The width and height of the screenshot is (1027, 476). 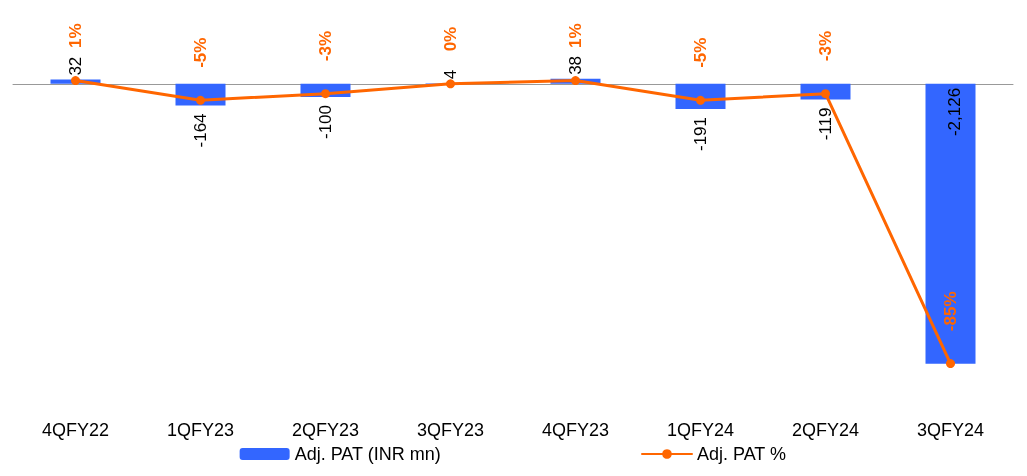 I want to click on data-label: -119, so click(x=825, y=124).